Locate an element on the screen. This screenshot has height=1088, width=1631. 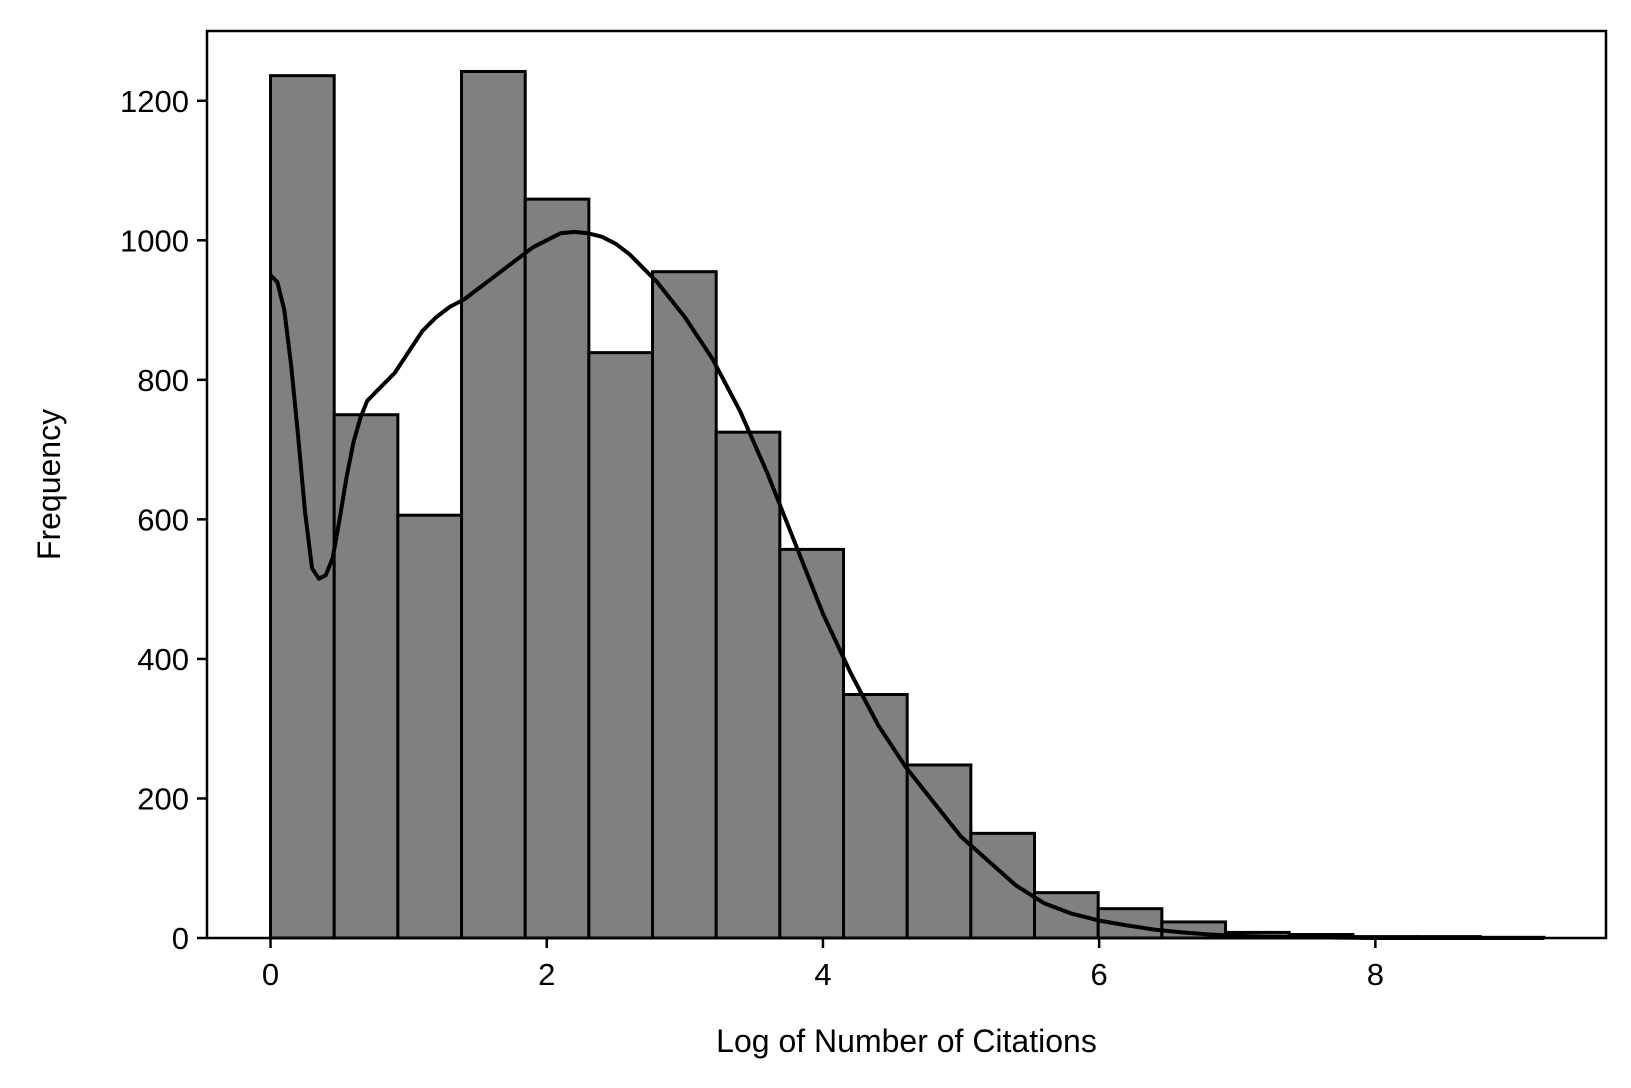
y-axis-ticks: 0 200 400 600 800 1000 1200 is located at coordinates (163, 520).